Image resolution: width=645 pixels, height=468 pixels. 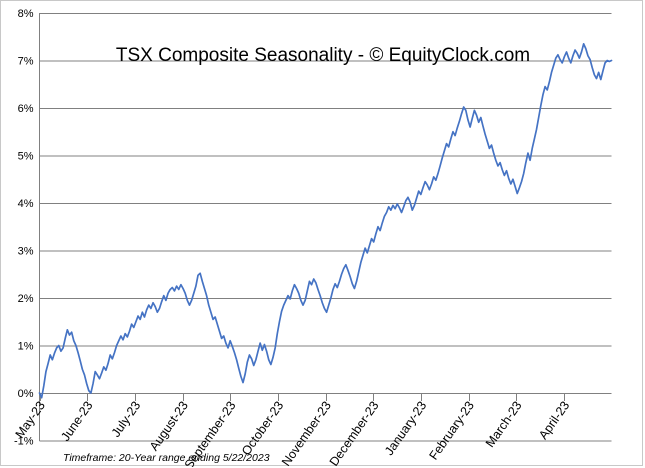 What do you see at coordinates (26, 62) in the screenshot?
I see `y-axis-tick-label: 7%` at bounding box center [26, 62].